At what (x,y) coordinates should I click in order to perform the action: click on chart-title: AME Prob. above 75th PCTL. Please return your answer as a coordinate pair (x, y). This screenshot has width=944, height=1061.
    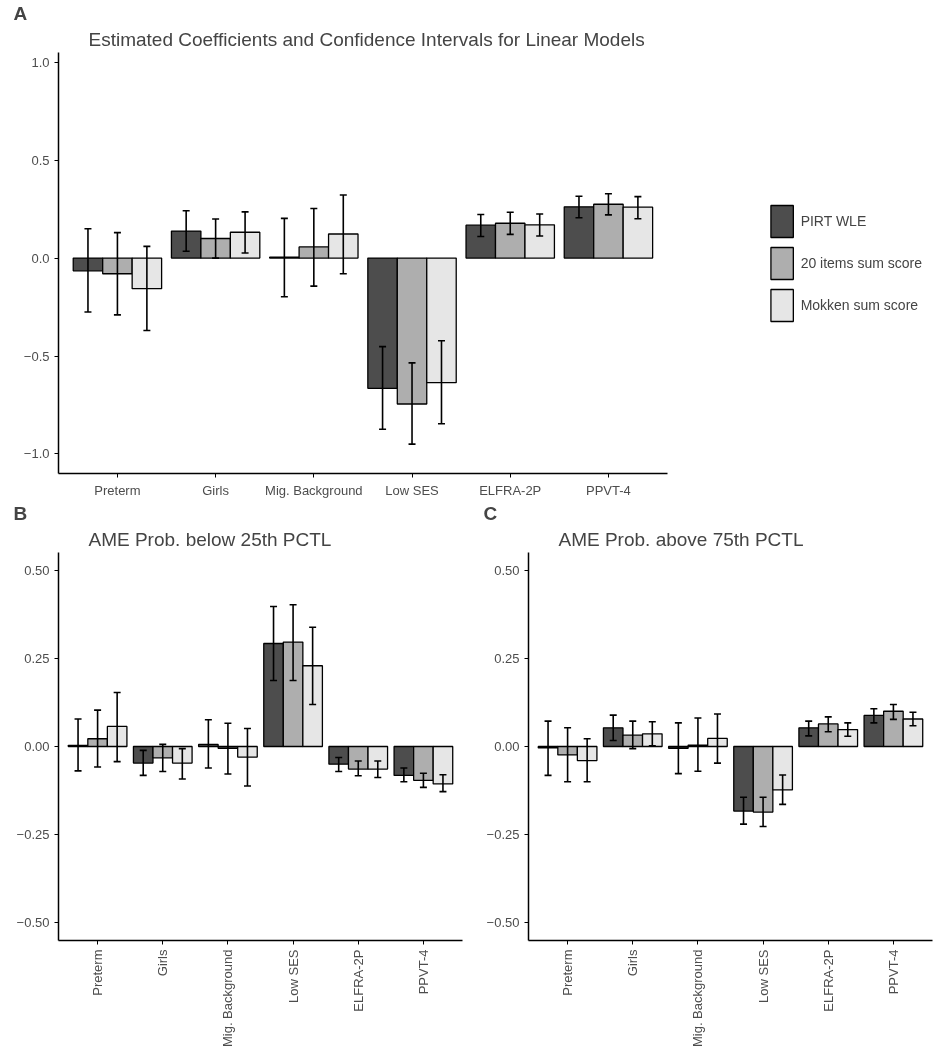
    Looking at the image, I should click on (681, 539).